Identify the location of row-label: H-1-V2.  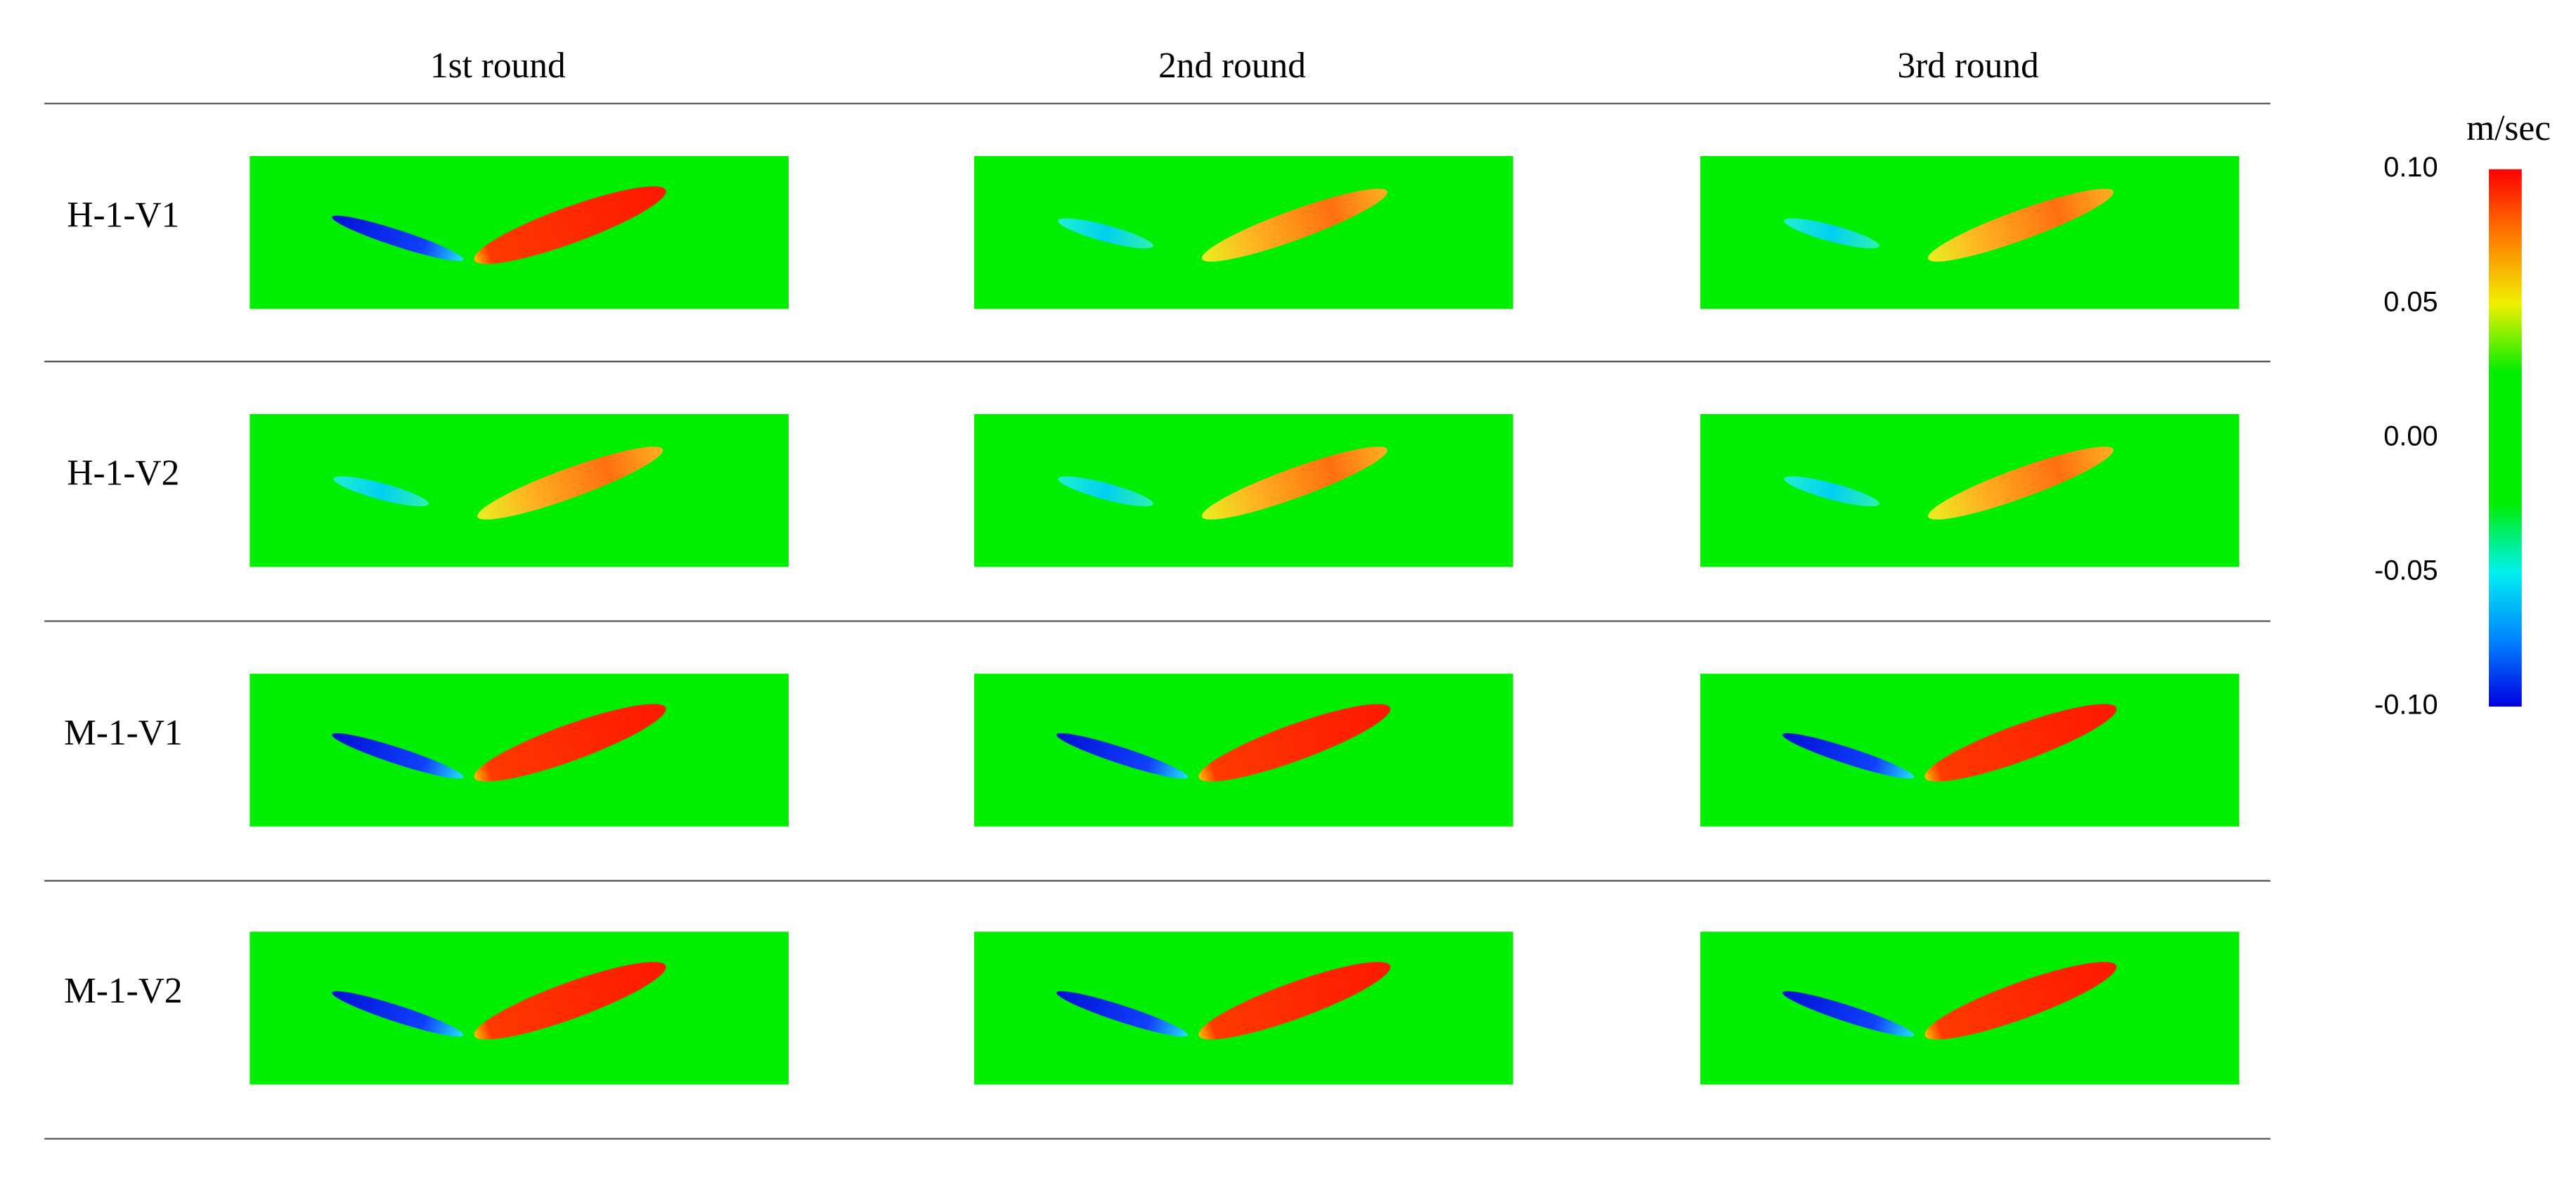
(123, 474).